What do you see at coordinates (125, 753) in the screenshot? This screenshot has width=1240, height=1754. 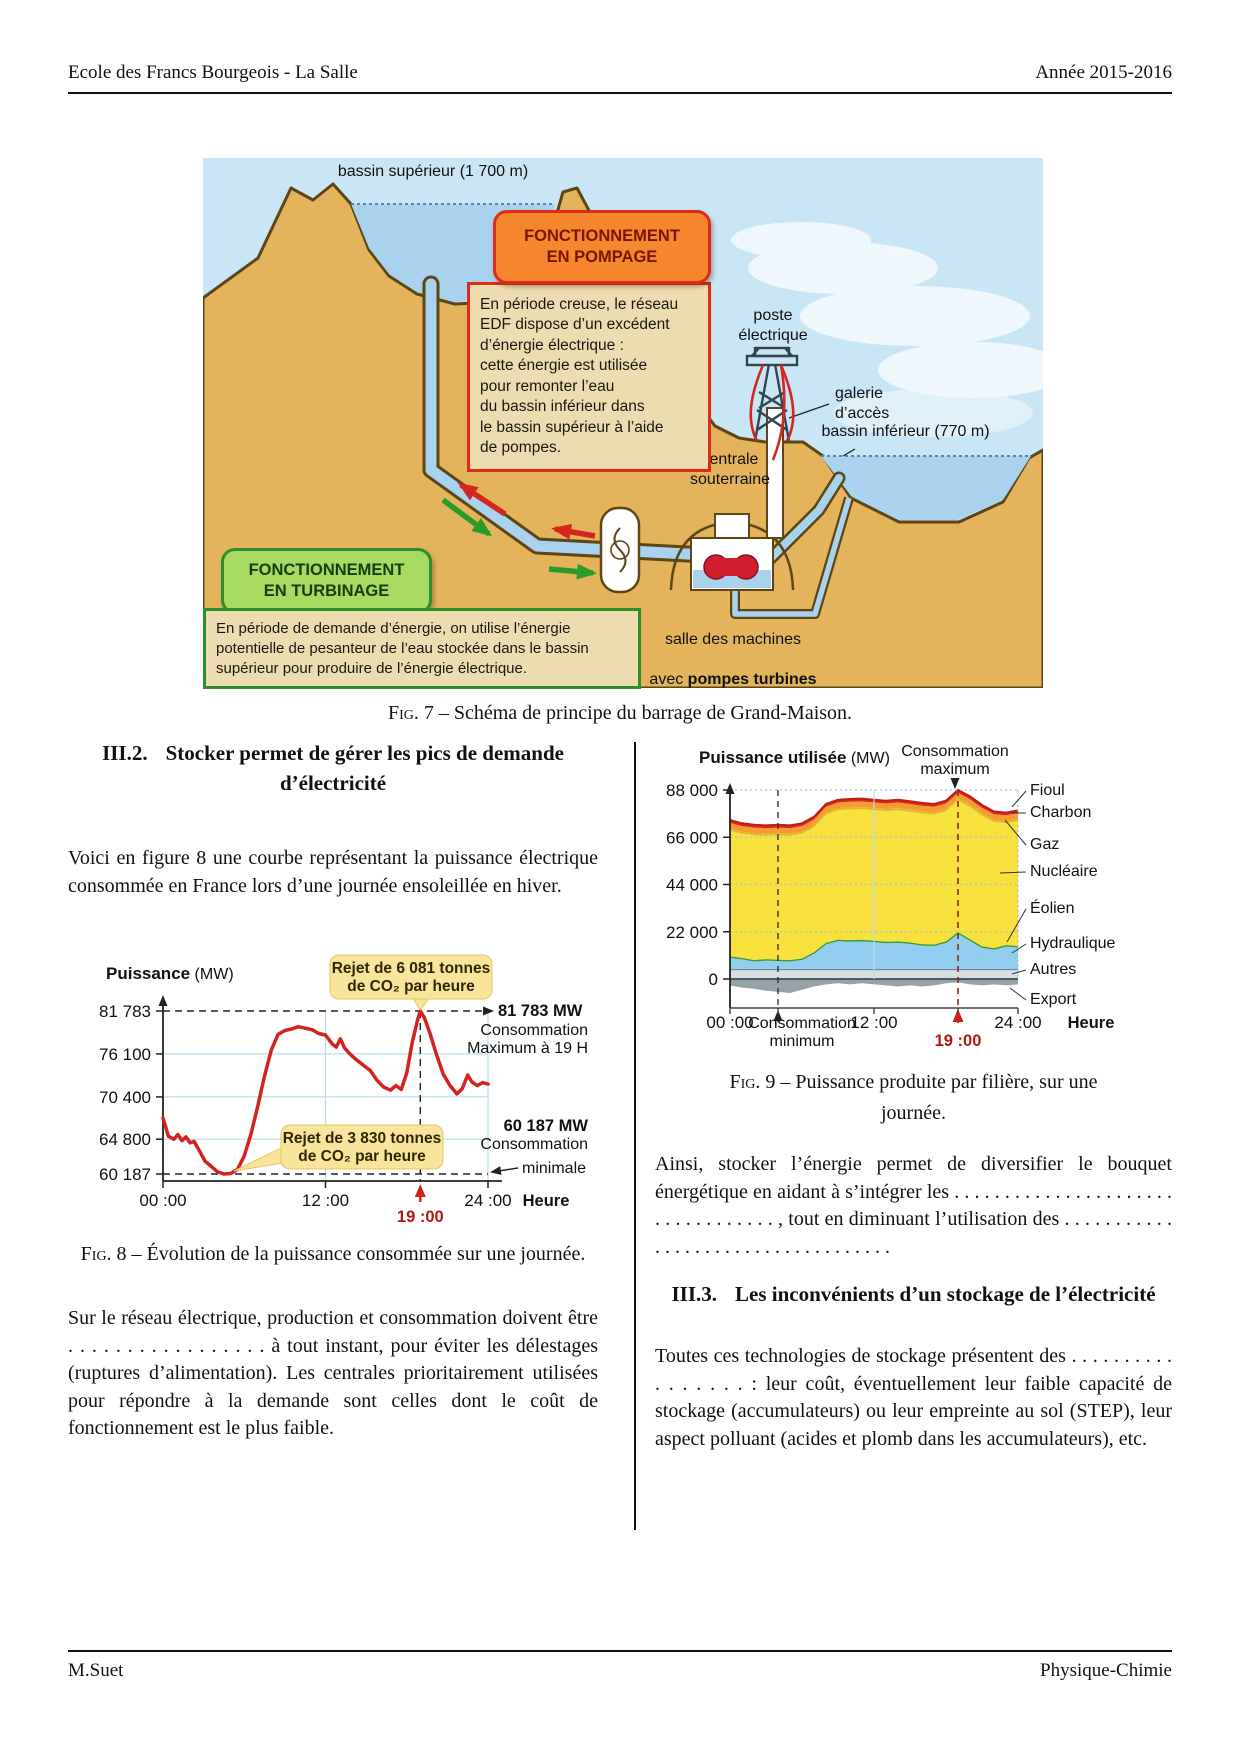 I see `section-number: III.2.` at bounding box center [125, 753].